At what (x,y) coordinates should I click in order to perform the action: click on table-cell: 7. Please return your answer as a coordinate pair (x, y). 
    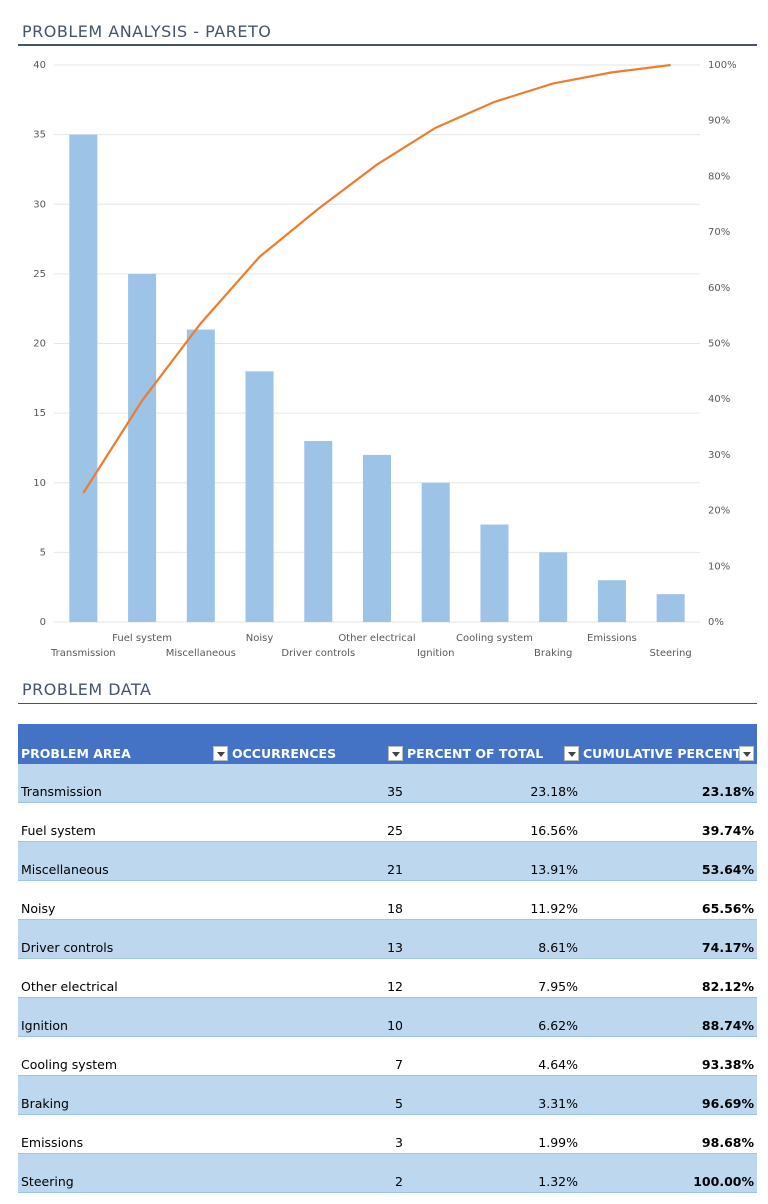
    Looking at the image, I should click on (399, 1064).